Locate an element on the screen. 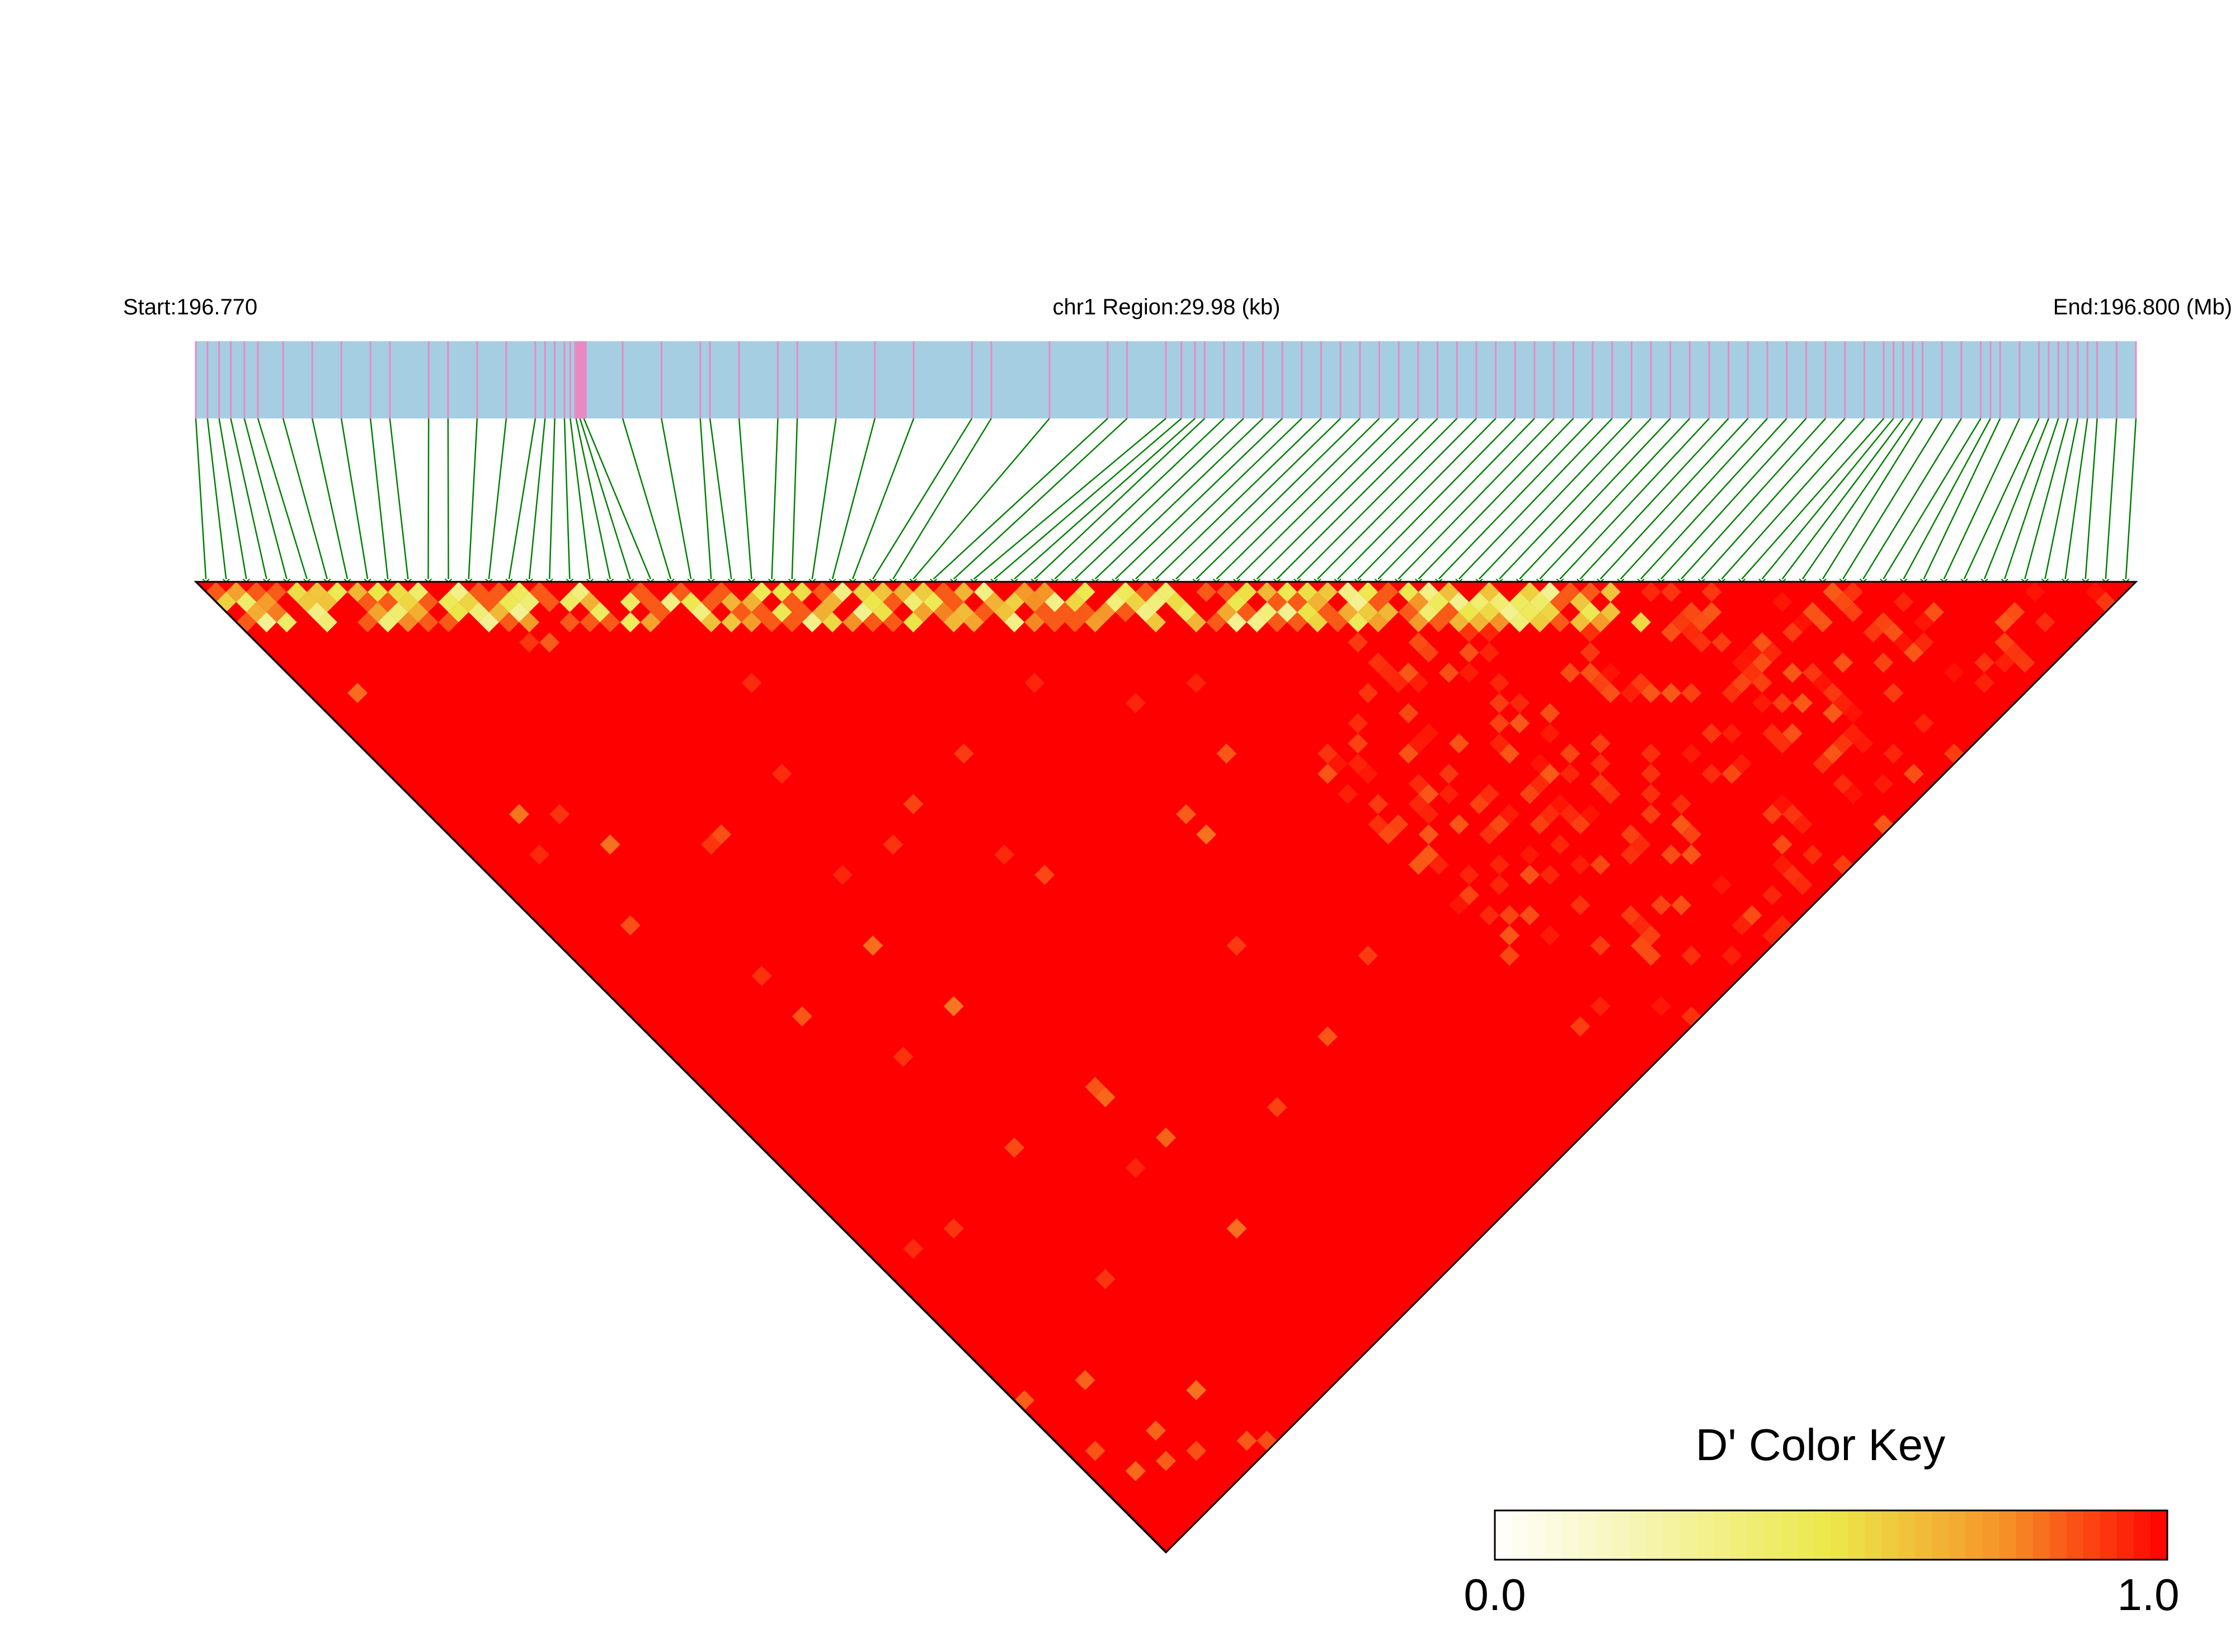  snp-dense-cluster is located at coordinates (580, 379).